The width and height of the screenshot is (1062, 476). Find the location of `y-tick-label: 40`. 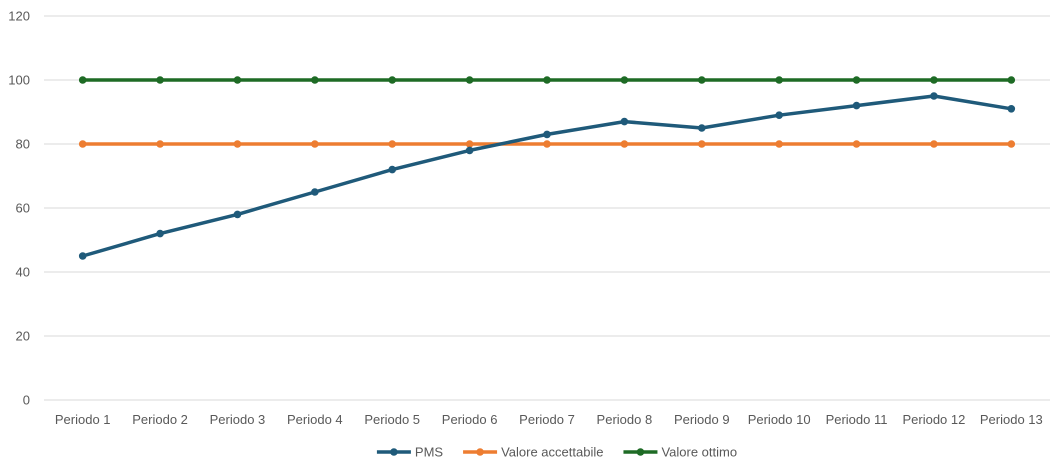

y-tick-label: 40 is located at coordinates (23, 272).